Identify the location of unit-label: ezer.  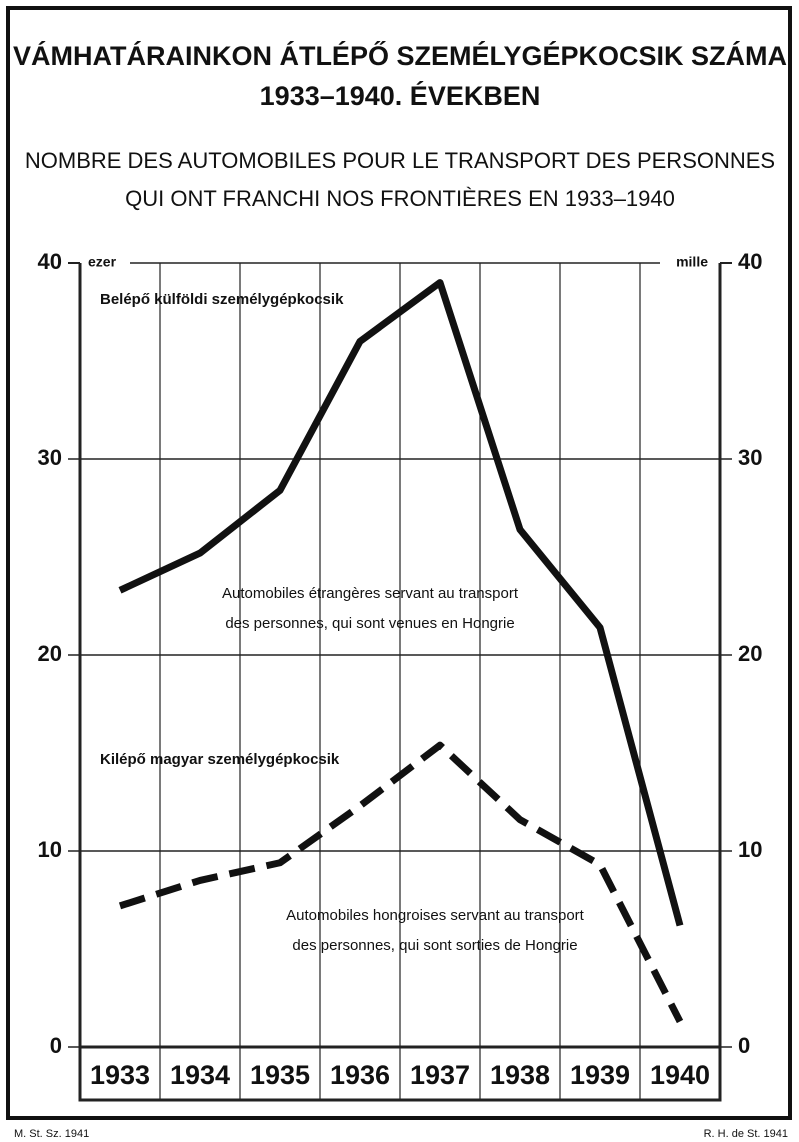
(102, 262).